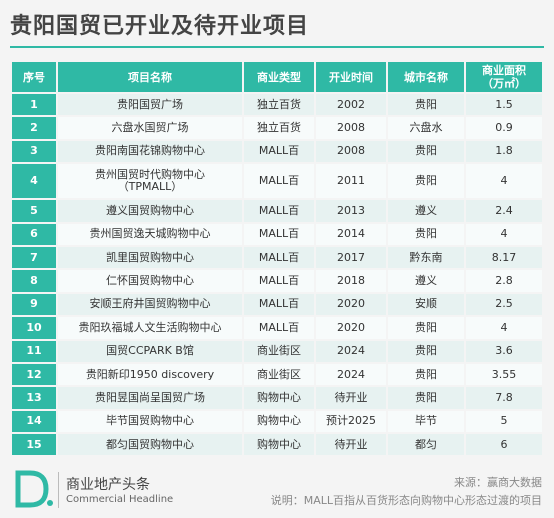 This screenshot has width=554, height=518. Describe the element at coordinates (504, 128) in the screenshot. I see `row-area: 0.9` at that location.